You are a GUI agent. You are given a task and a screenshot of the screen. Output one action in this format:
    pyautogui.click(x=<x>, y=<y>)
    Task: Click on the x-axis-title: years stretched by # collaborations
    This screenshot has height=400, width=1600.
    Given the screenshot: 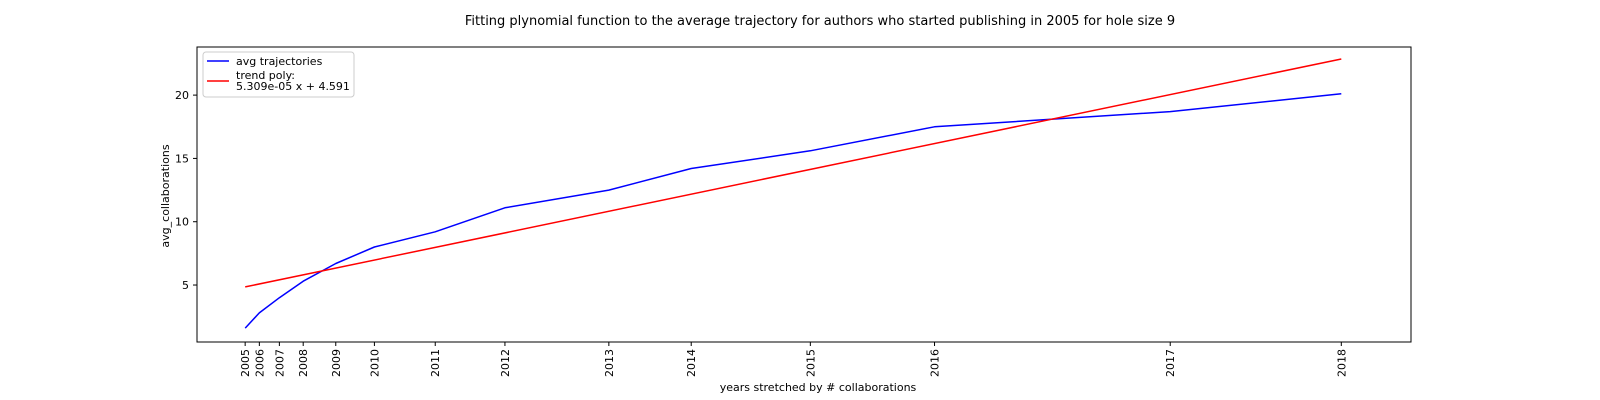 What is the action you would take?
    pyautogui.click(x=818, y=387)
    